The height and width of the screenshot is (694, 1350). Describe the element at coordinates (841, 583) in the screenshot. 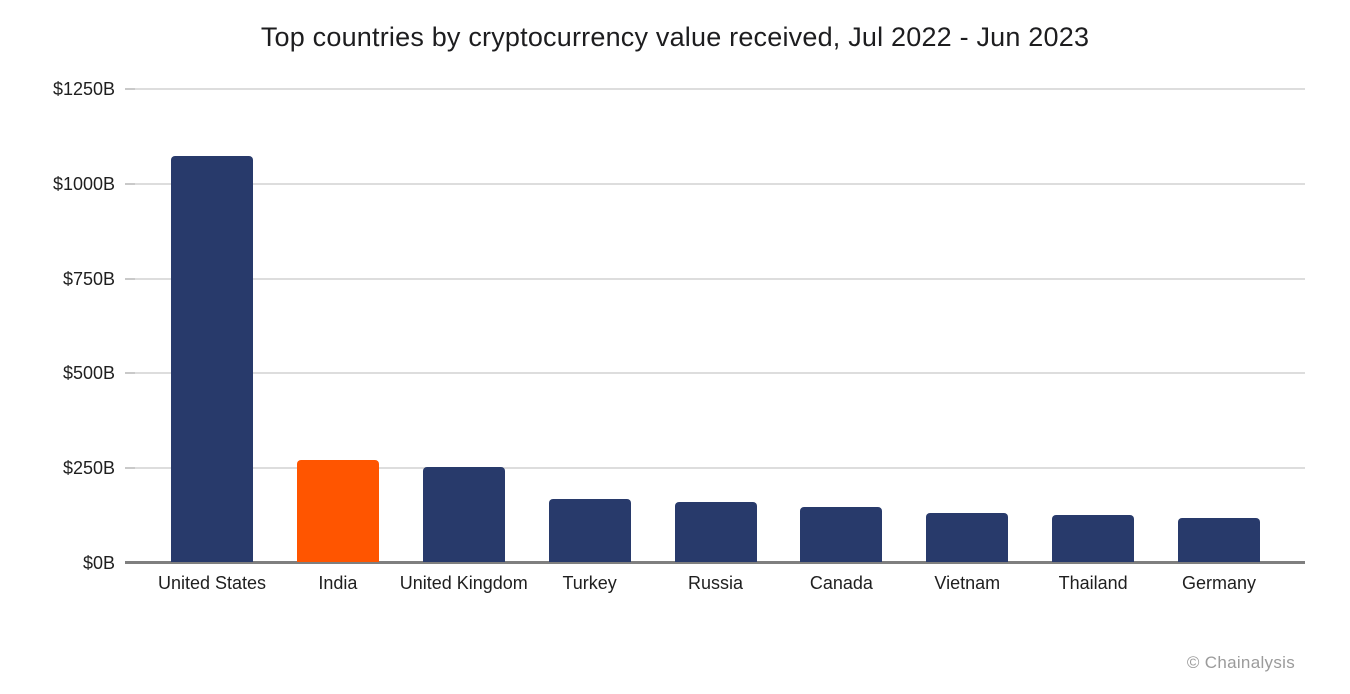

I see `x-label-canada: Canada` at that location.